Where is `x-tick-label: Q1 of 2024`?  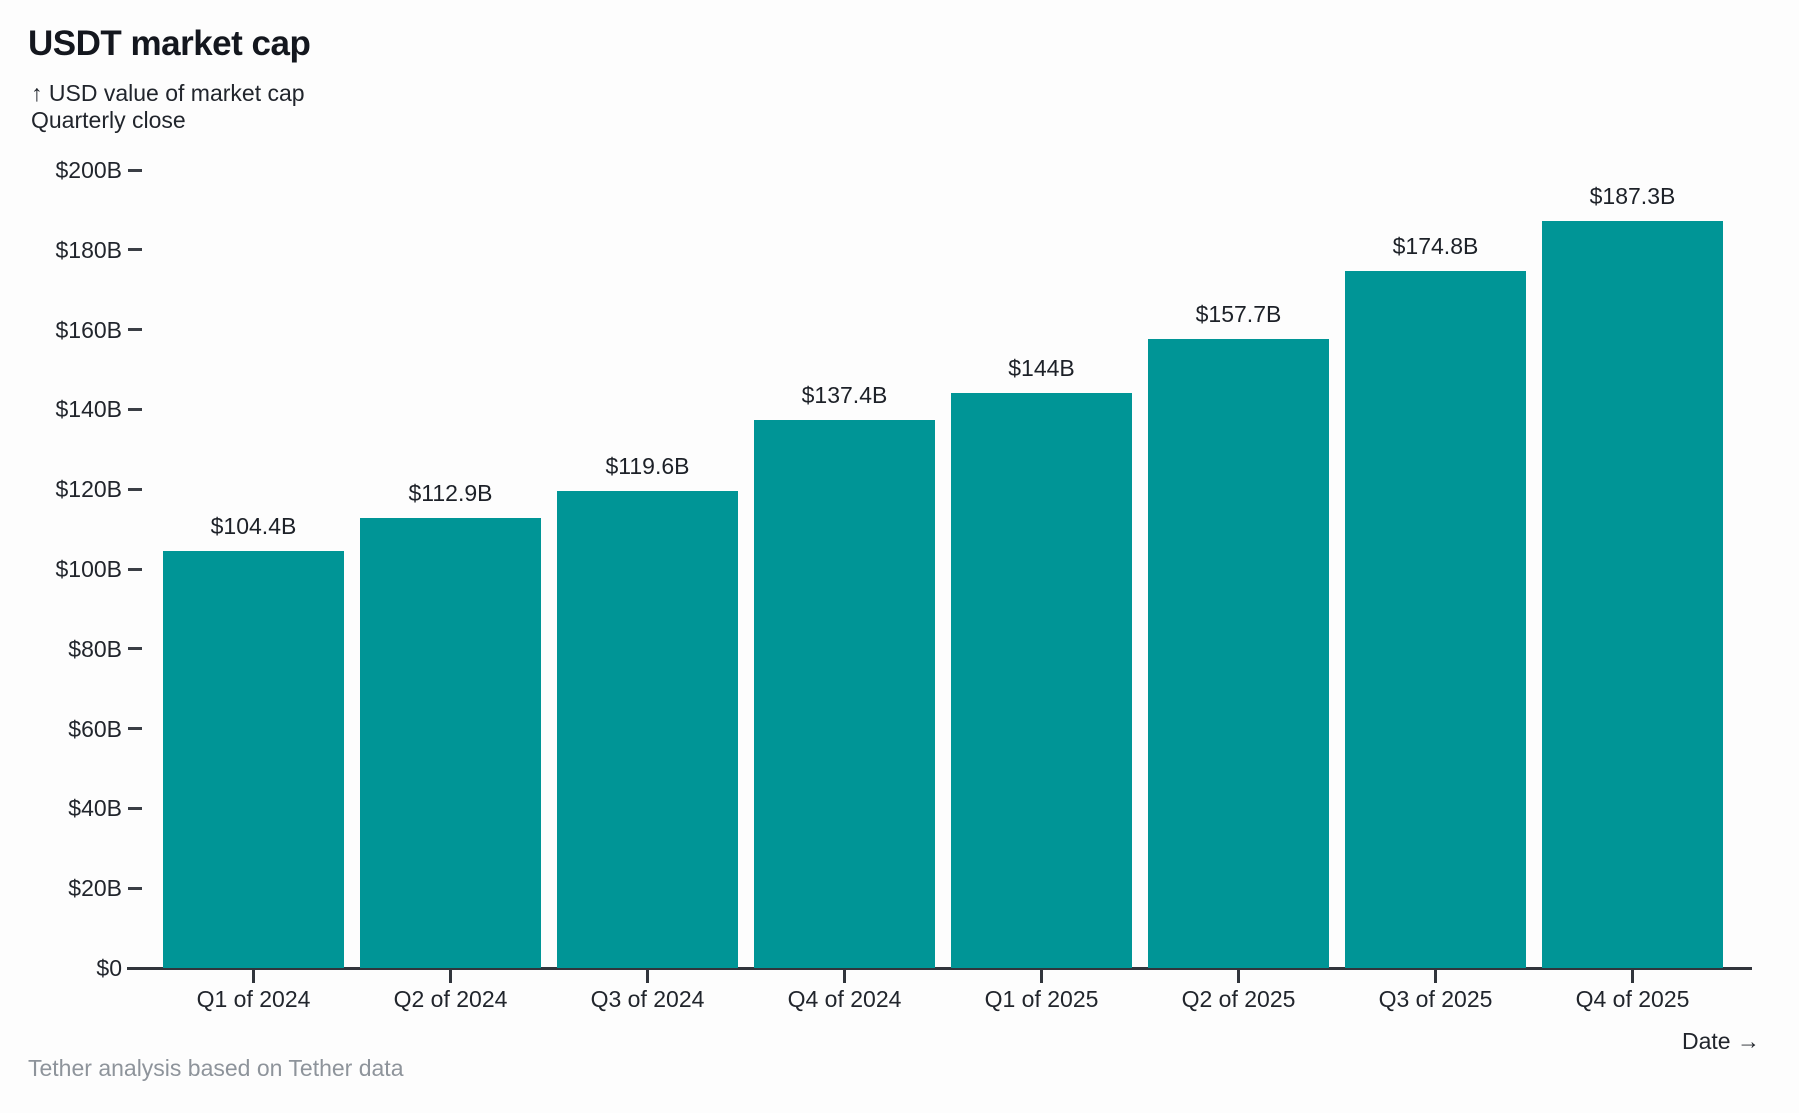 x-tick-label: Q1 of 2024 is located at coordinates (253, 999).